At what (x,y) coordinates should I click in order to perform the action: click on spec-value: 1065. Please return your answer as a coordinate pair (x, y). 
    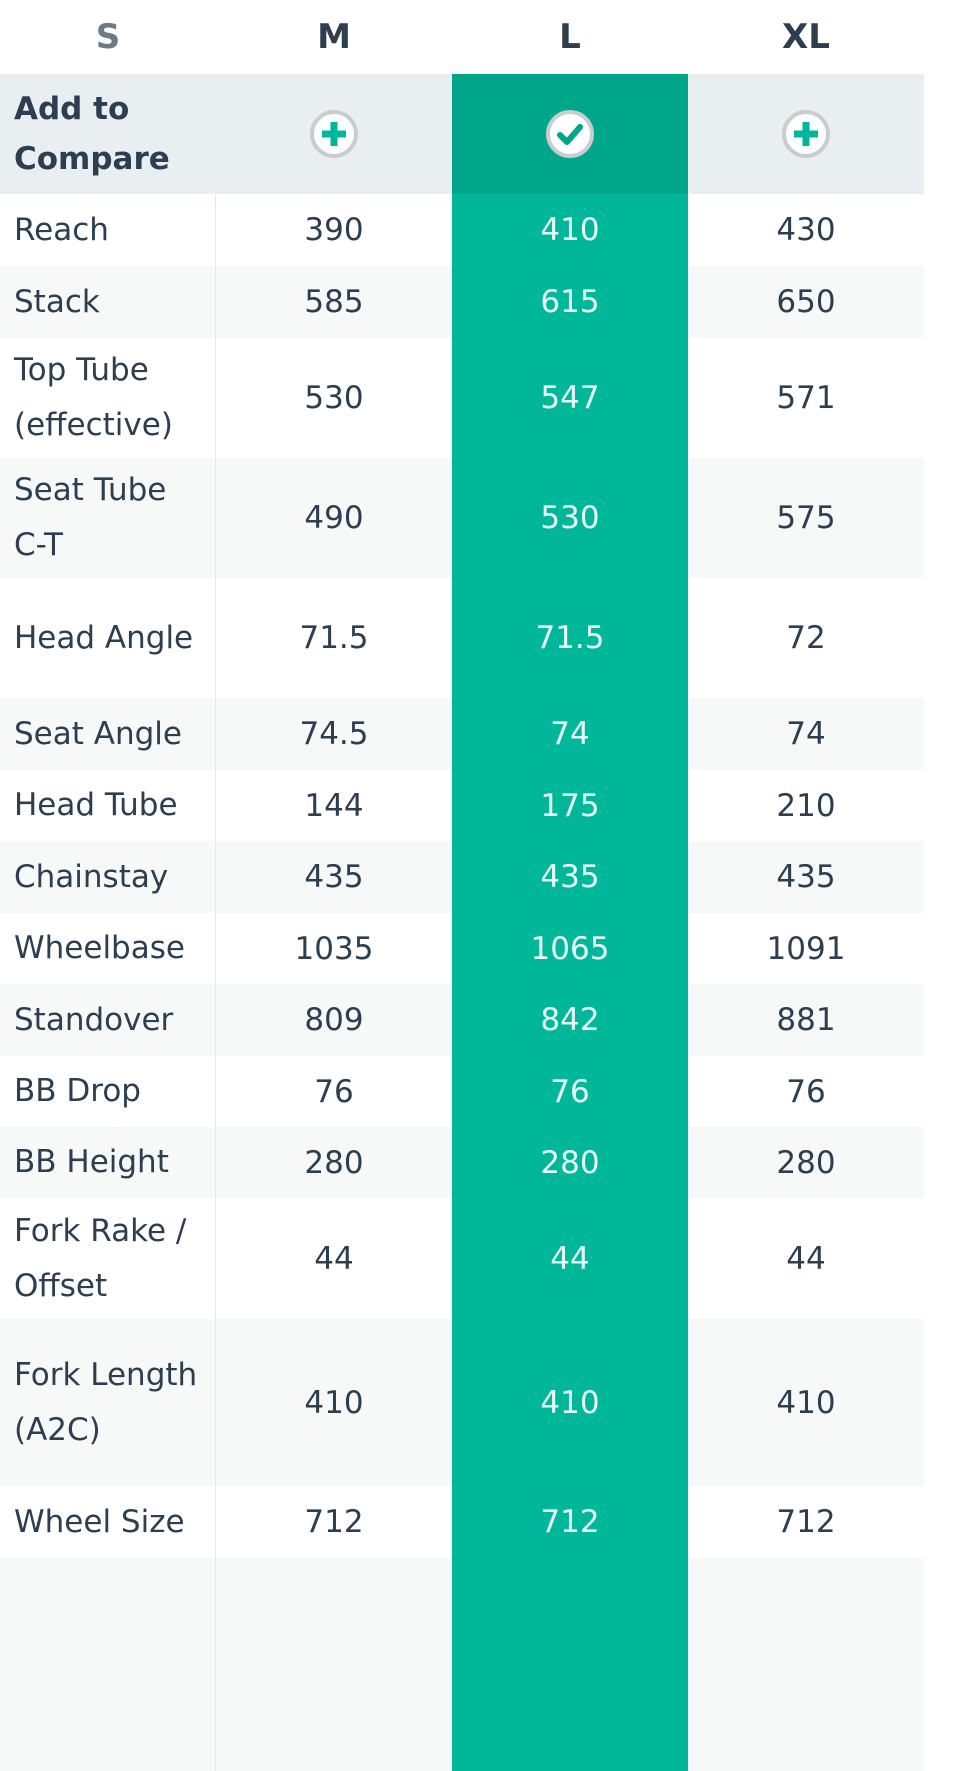
    Looking at the image, I should click on (570, 948).